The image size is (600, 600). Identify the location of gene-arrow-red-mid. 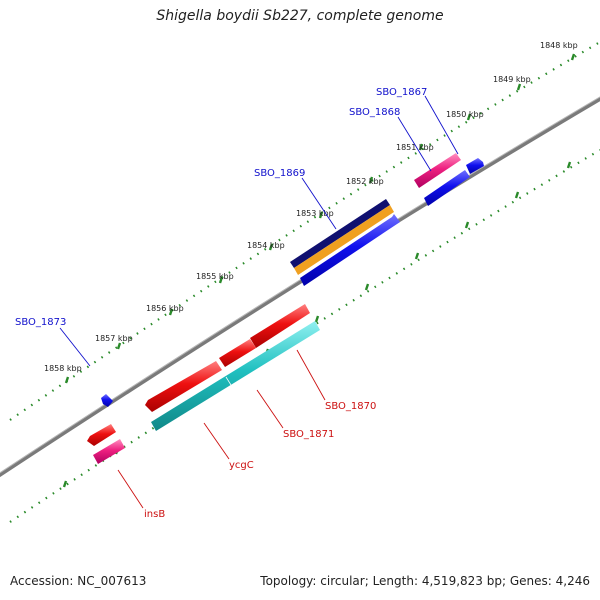
(237, 353).